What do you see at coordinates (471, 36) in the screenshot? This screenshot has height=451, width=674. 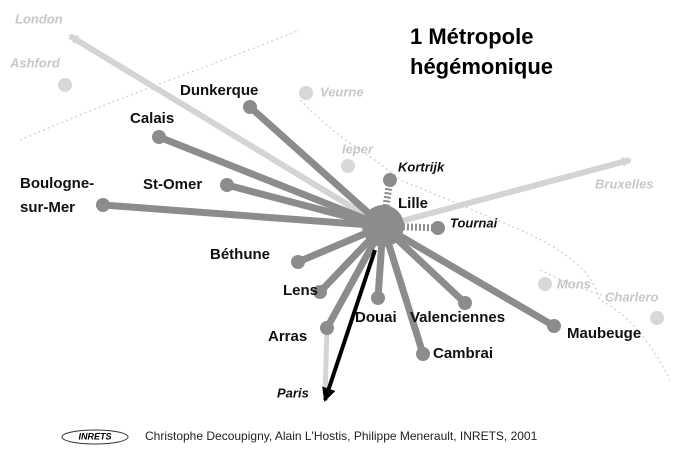 I see `title: 1 Métropole` at bounding box center [471, 36].